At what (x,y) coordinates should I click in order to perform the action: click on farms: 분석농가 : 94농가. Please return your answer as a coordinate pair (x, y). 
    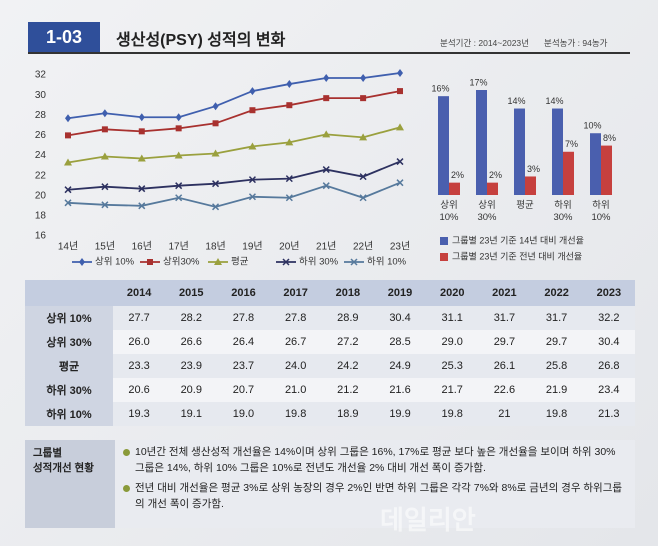
    Looking at the image, I should click on (576, 43).